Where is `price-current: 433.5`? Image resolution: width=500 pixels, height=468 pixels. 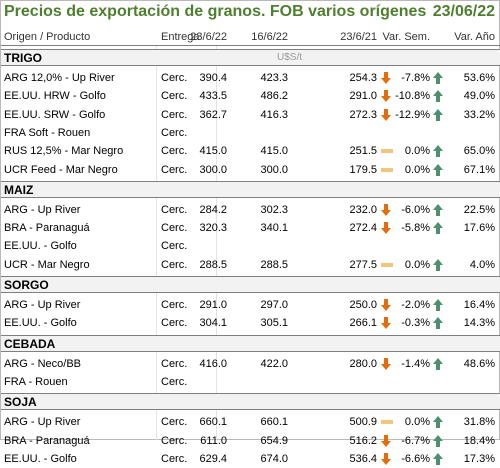
price-current: 433.5 is located at coordinates (213, 96).